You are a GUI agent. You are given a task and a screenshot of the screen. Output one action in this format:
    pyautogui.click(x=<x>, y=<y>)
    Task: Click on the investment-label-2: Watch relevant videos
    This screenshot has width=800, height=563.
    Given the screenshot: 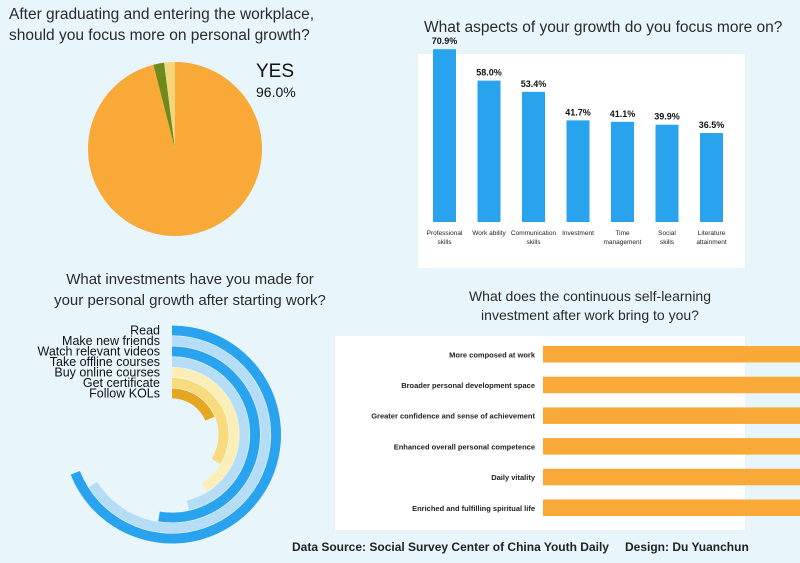 What is the action you would take?
    pyautogui.click(x=98, y=352)
    